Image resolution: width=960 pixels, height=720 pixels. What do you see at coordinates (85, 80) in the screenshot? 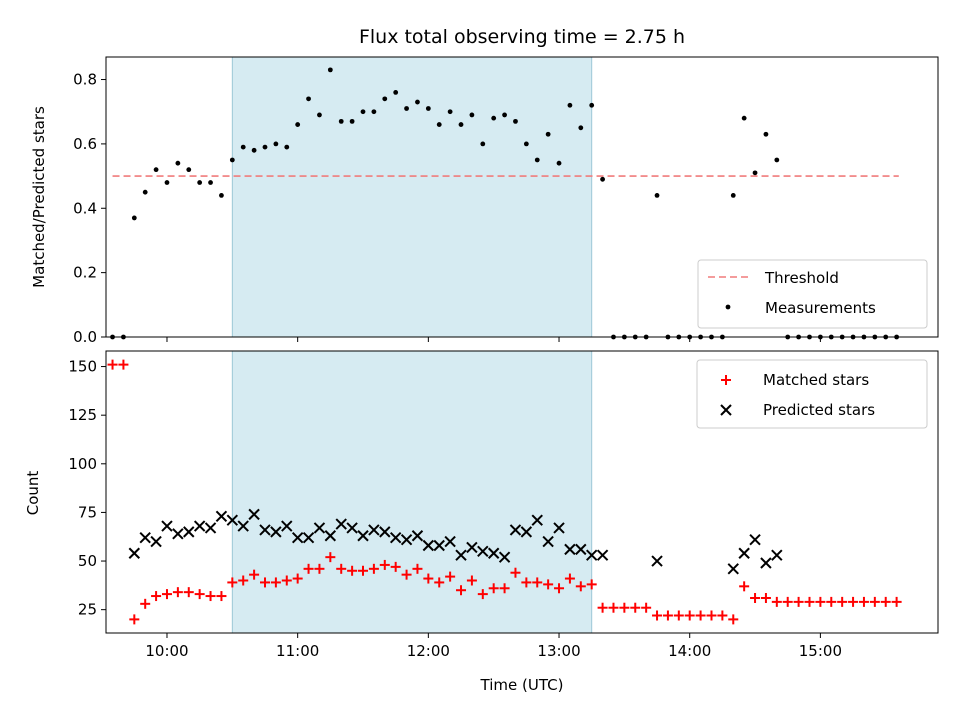
I see `flux-y-tick-label: 0.8` at bounding box center [85, 80].